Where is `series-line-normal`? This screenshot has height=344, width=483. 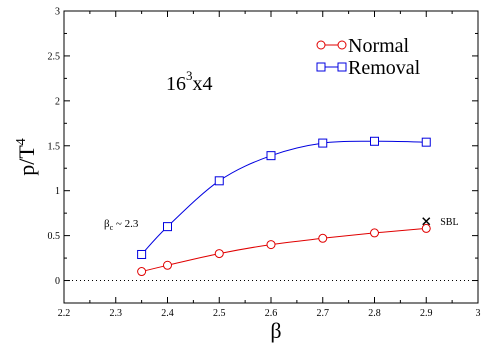
series-line-normal is located at coordinates (284, 250).